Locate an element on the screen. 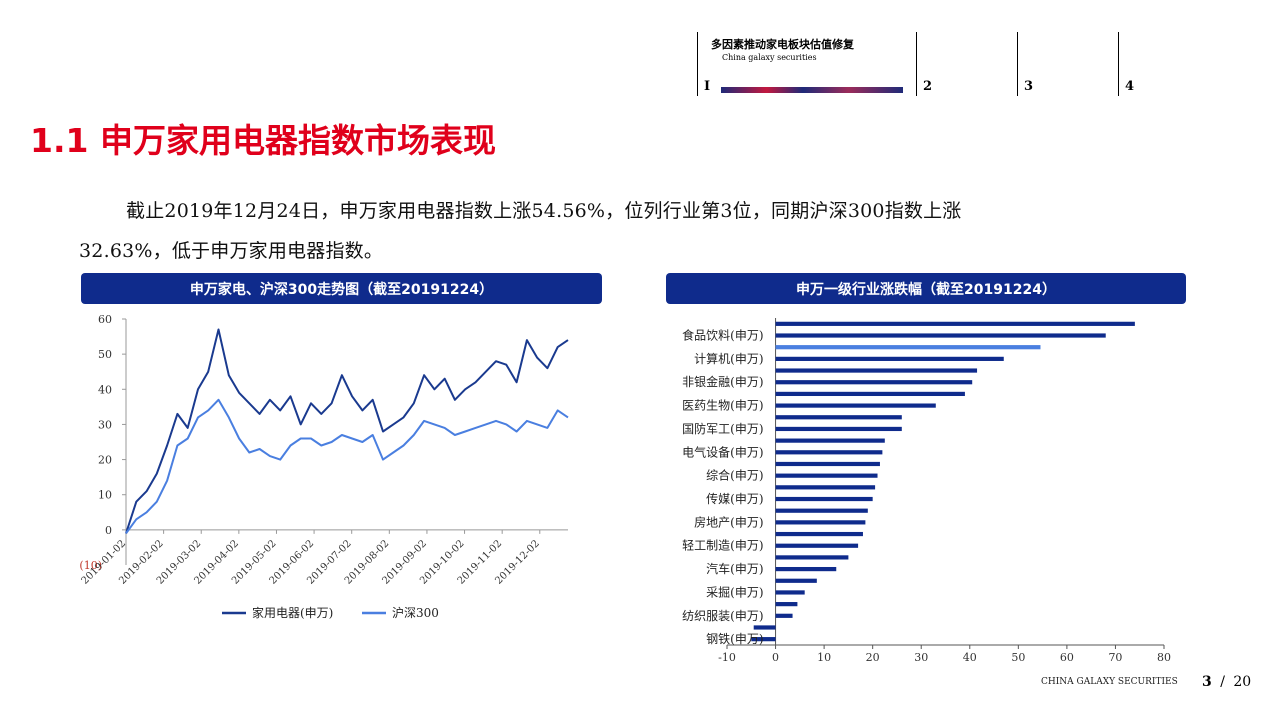  x-tick-label: 0 is located at coordinates (775, 657).